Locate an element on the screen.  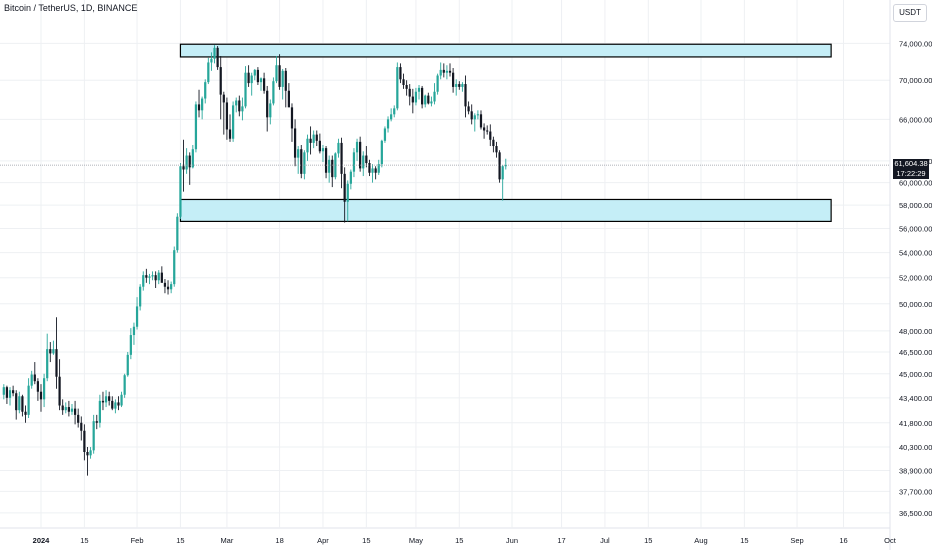
currency-button: USDT is located at coordinates (910, 13).